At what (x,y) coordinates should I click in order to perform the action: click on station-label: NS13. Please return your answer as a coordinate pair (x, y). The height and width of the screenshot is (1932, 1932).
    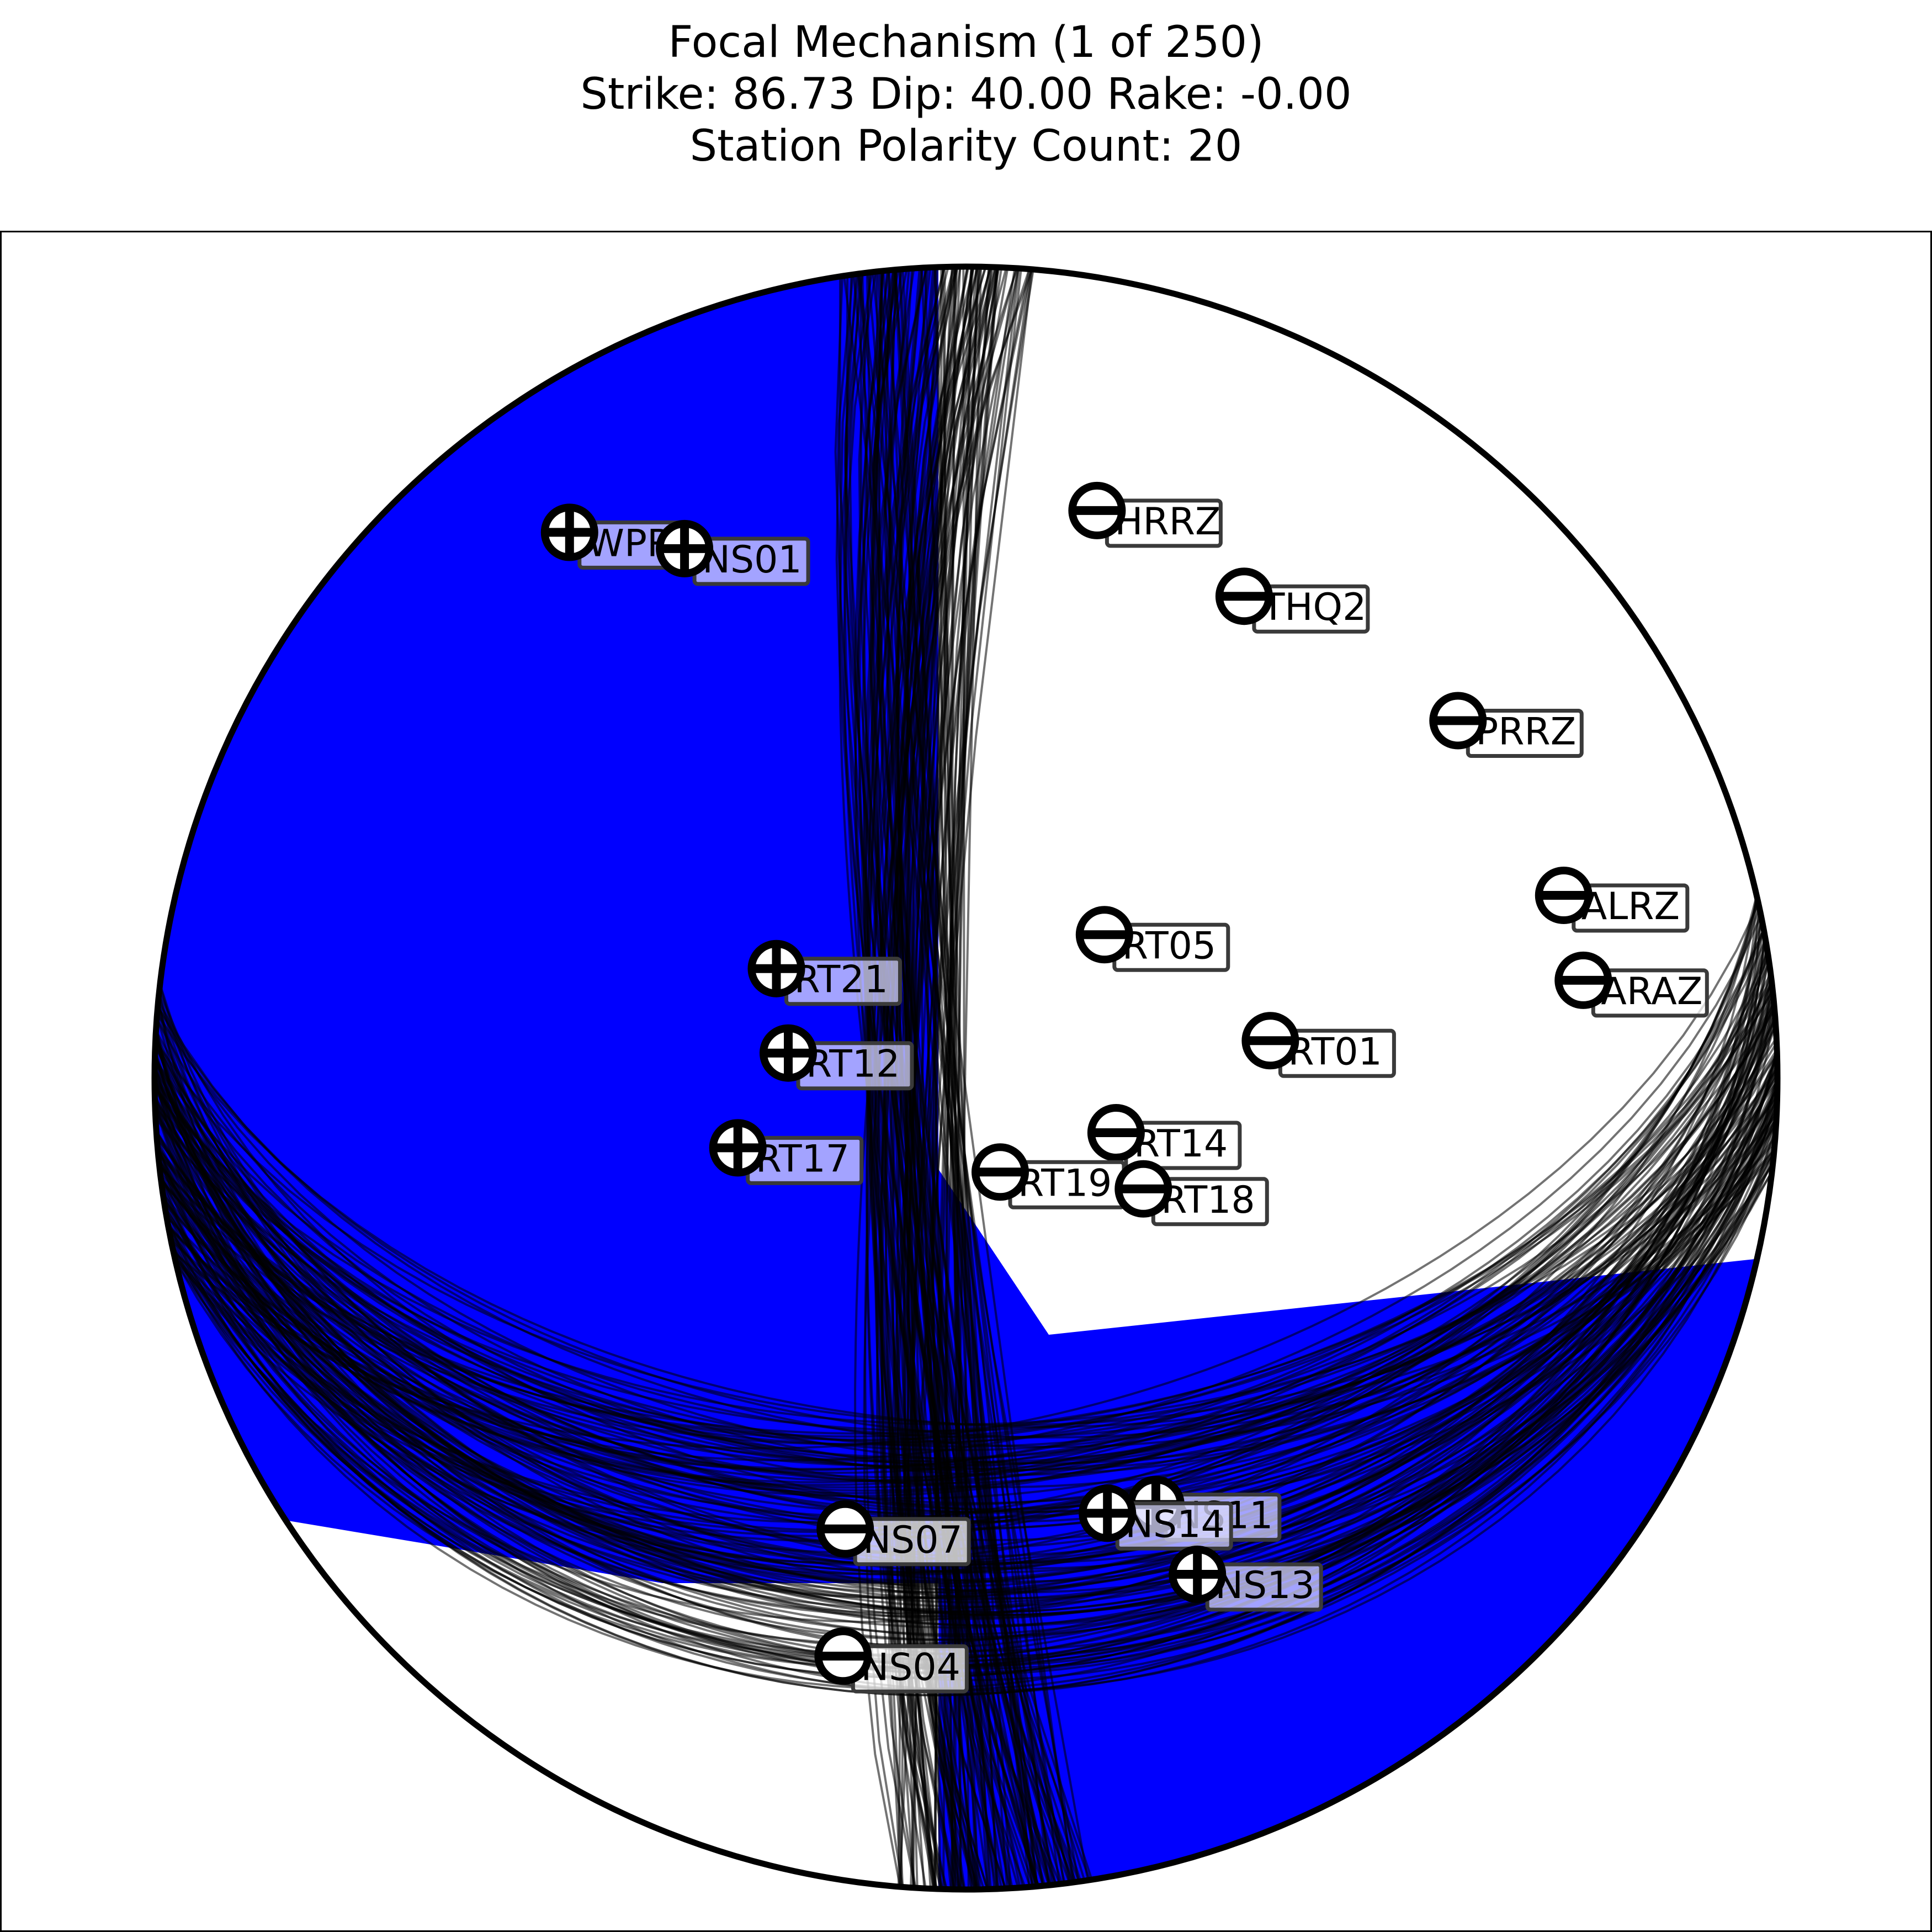
    Looking at the image, I should click on (1265, 1586).